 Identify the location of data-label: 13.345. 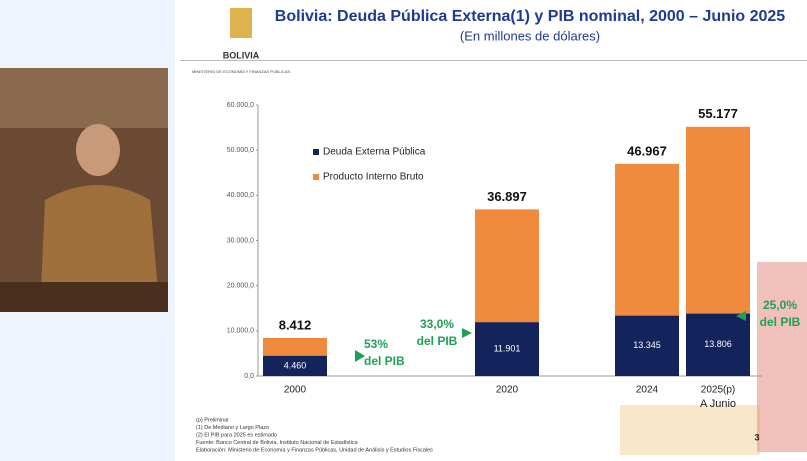
(647, 345).